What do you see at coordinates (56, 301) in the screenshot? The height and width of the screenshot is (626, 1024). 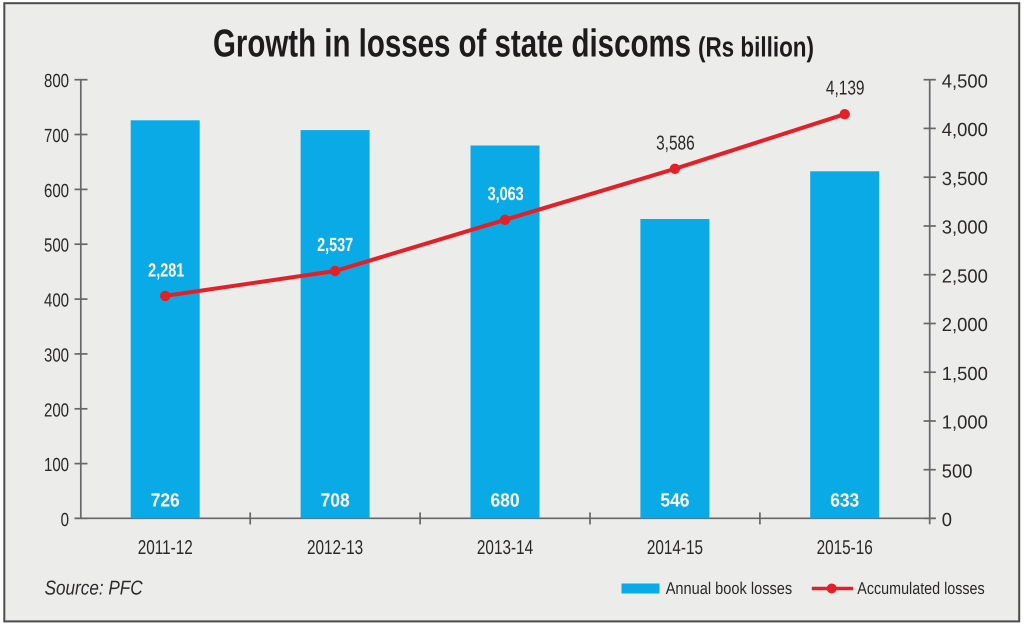 I see `svg-text: 400` at bounding box center [56, 301].